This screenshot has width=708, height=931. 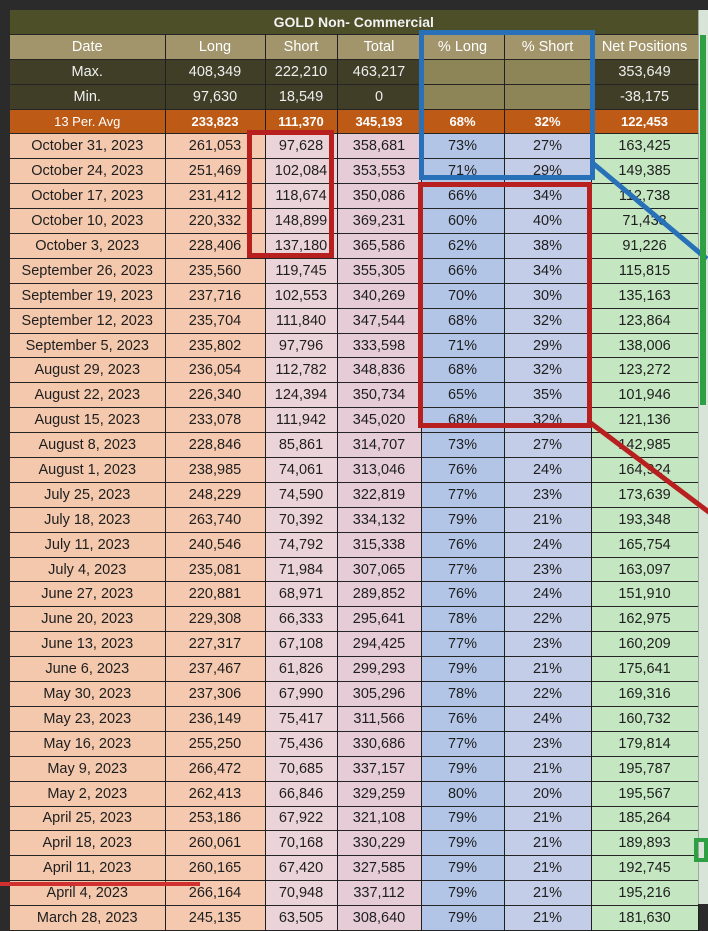 What do you see at coordinates (645, 918) in the screenshot?
I see `cell-net: 181,630` at bounding box center [645, 918].